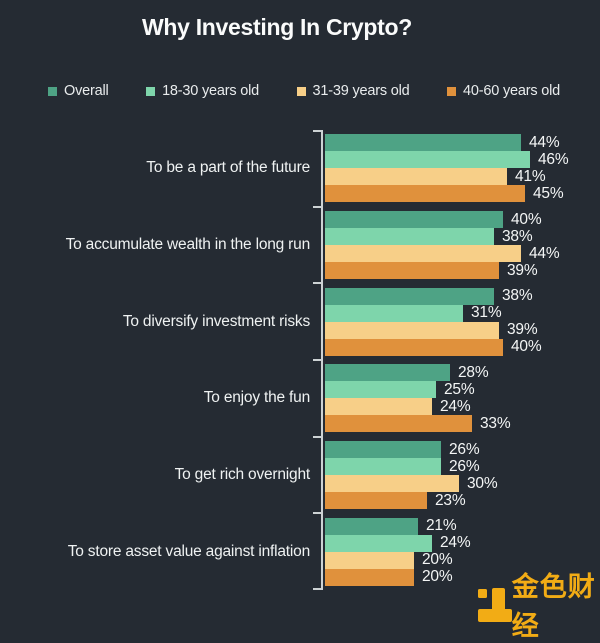 The image size is (600, 643). What do you see at coordinates (486, 313) in the screenshot?
I see `value-label: 31%` at bounding box center [486, 313].